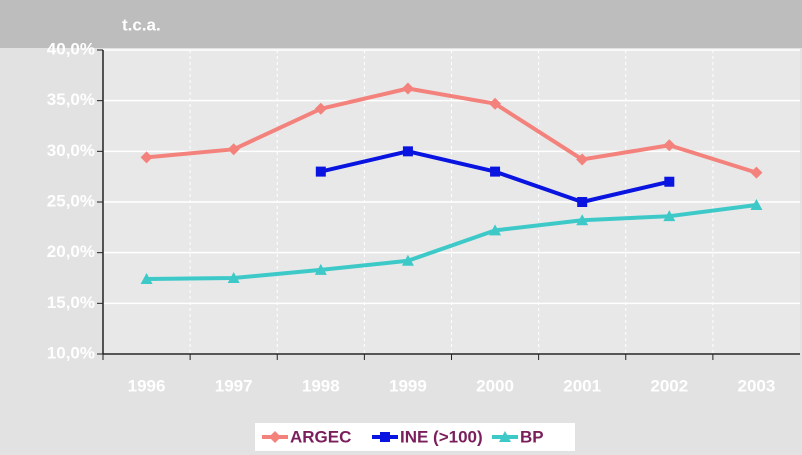 The width and height of the screenshot is (802, 455). What do you see at coordinates (71, 352) in the screenshot?
I see `y-tick-label: 10,0%` at bounding box center [71, 352].